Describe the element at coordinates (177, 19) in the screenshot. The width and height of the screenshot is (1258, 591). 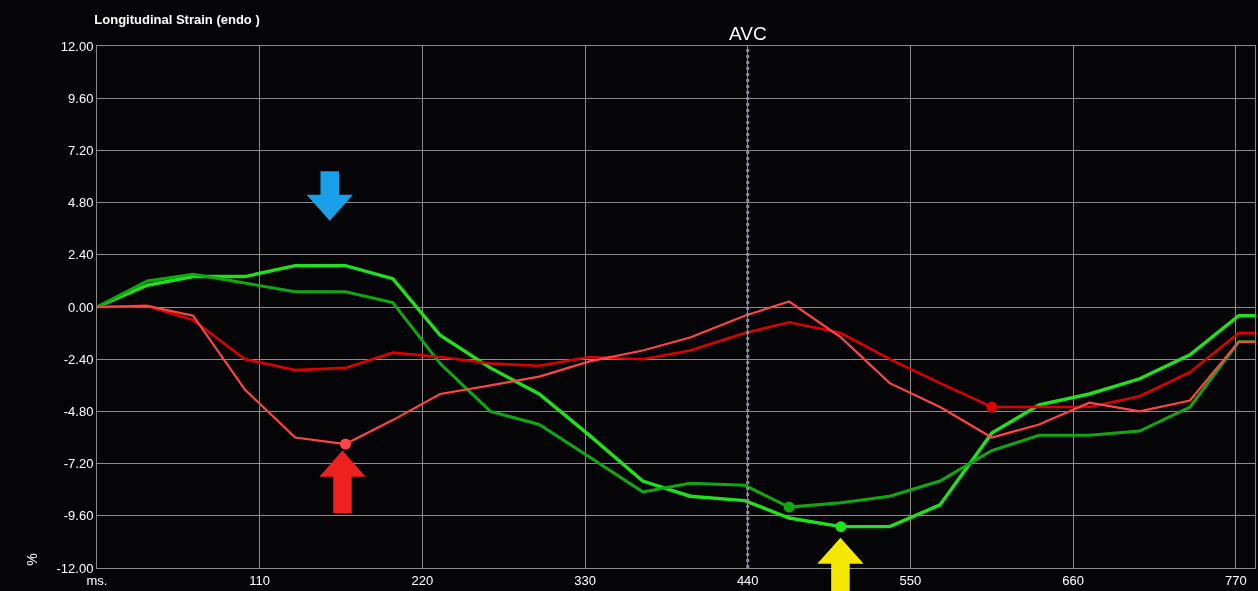
I see `chart-title: Longitudinal Strain (endo )` at that location.